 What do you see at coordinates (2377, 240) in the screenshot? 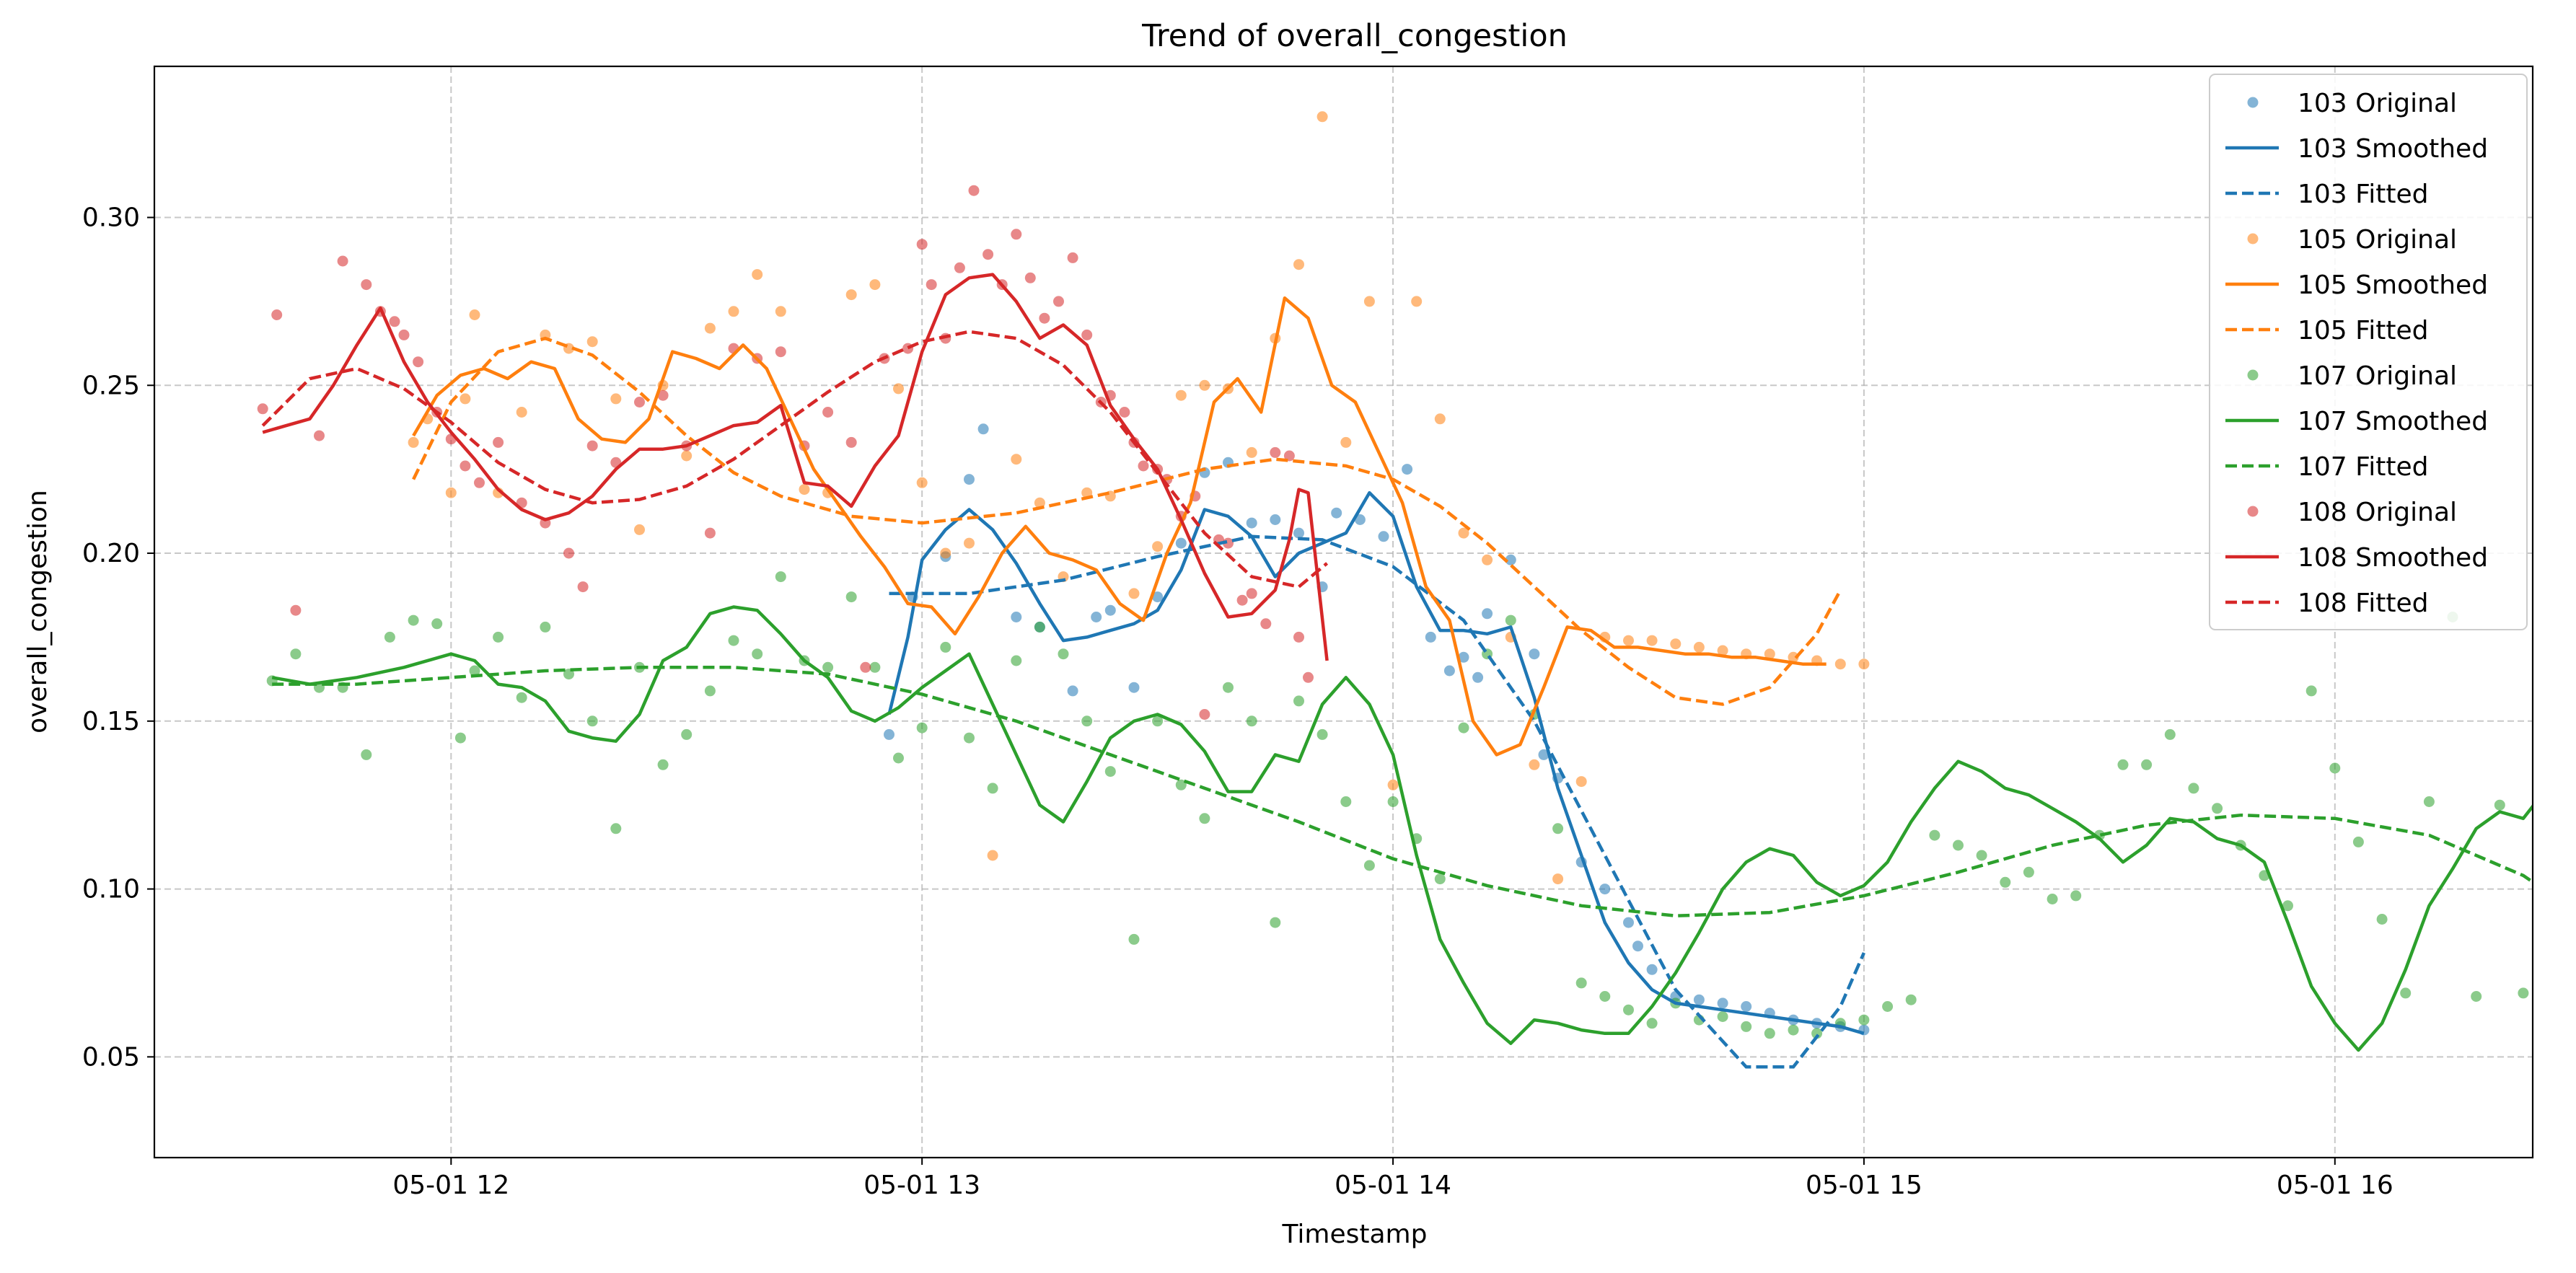
I see `legend-label: 105 Original` at bounding box center [2377, 240].